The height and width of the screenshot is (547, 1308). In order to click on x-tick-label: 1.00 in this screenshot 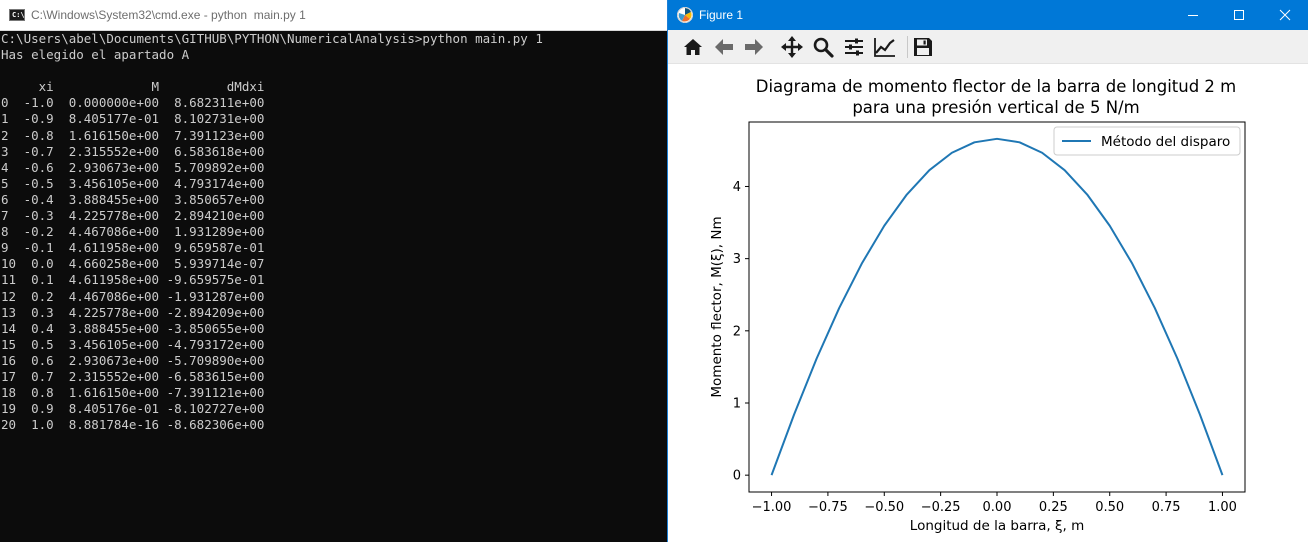, I will do `click(1222, 507)`.